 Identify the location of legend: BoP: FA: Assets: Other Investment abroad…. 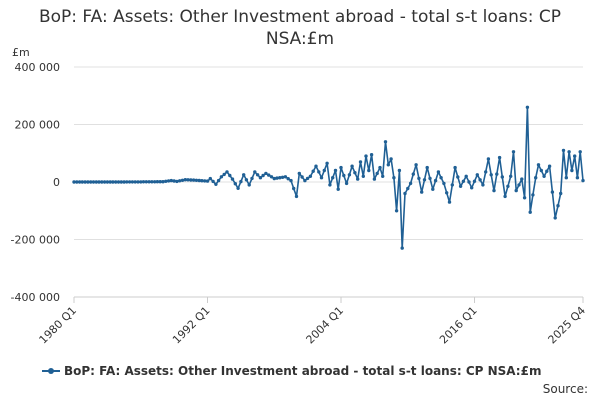
(291, 371).